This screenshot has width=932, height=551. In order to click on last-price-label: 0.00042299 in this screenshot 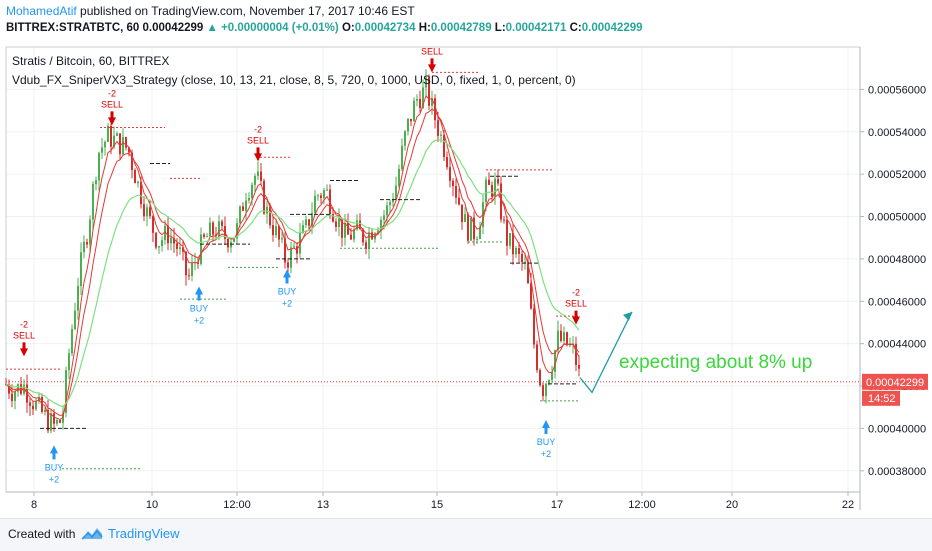, I will do `click(895, 383)`.